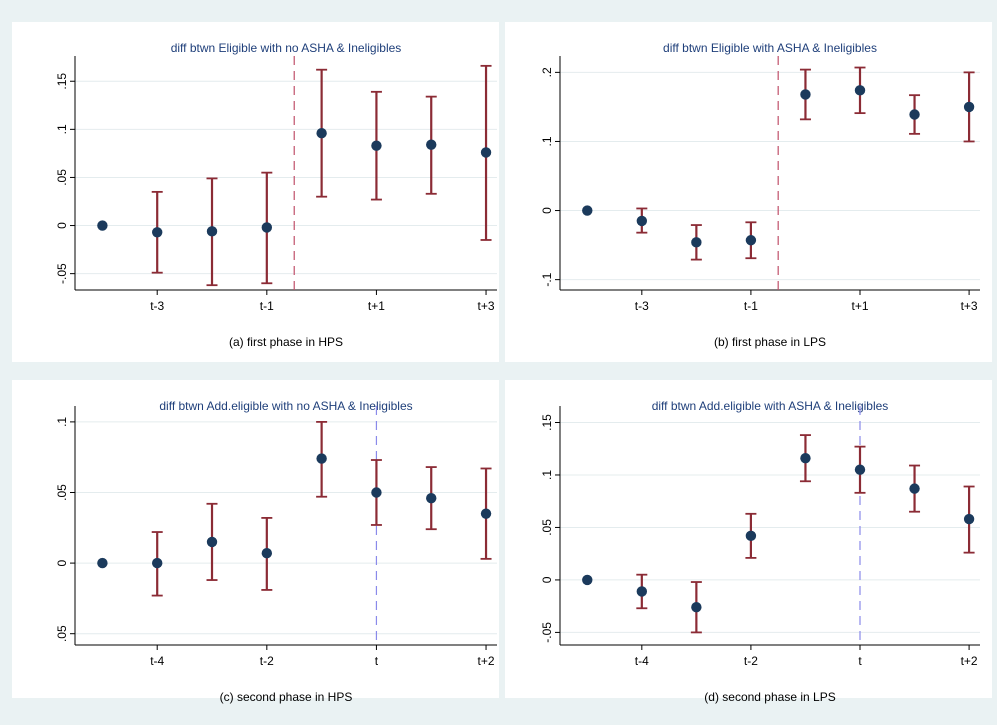 The image size is (997, 725). I want to click on panel-caption: (d) second phase in LPS, so click(769, 697).